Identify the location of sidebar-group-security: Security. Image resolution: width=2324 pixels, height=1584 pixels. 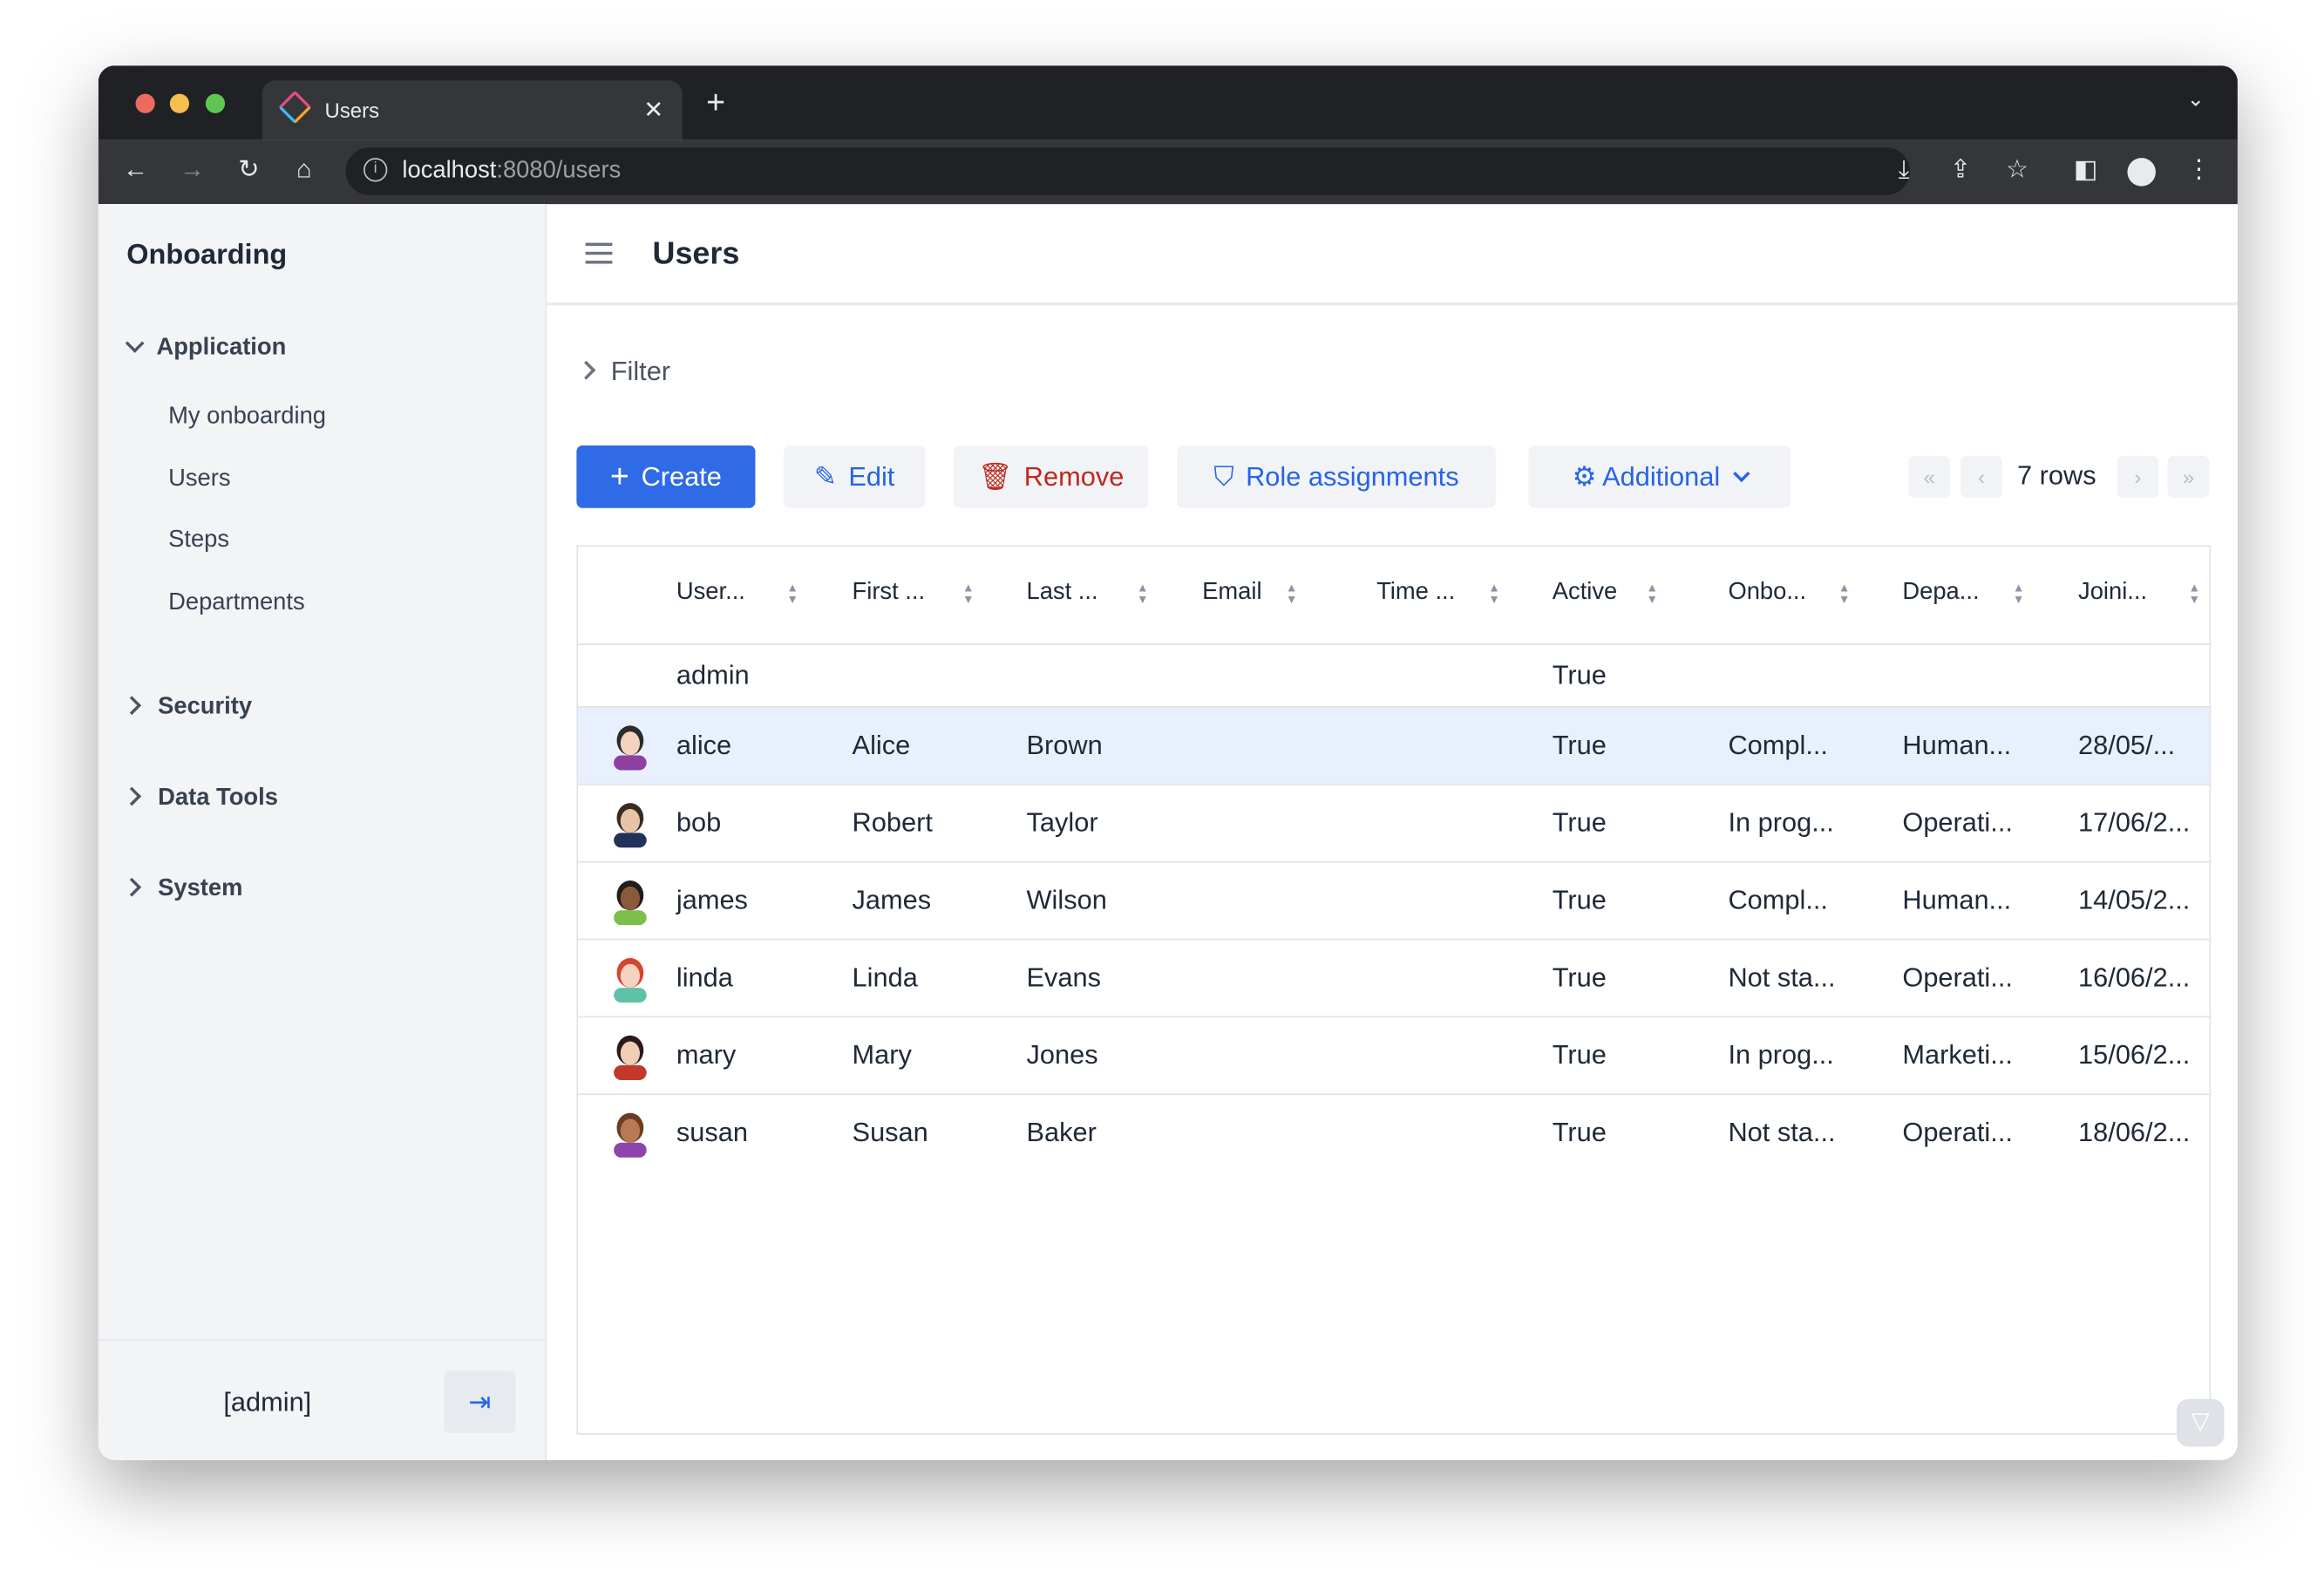
(187, 707).